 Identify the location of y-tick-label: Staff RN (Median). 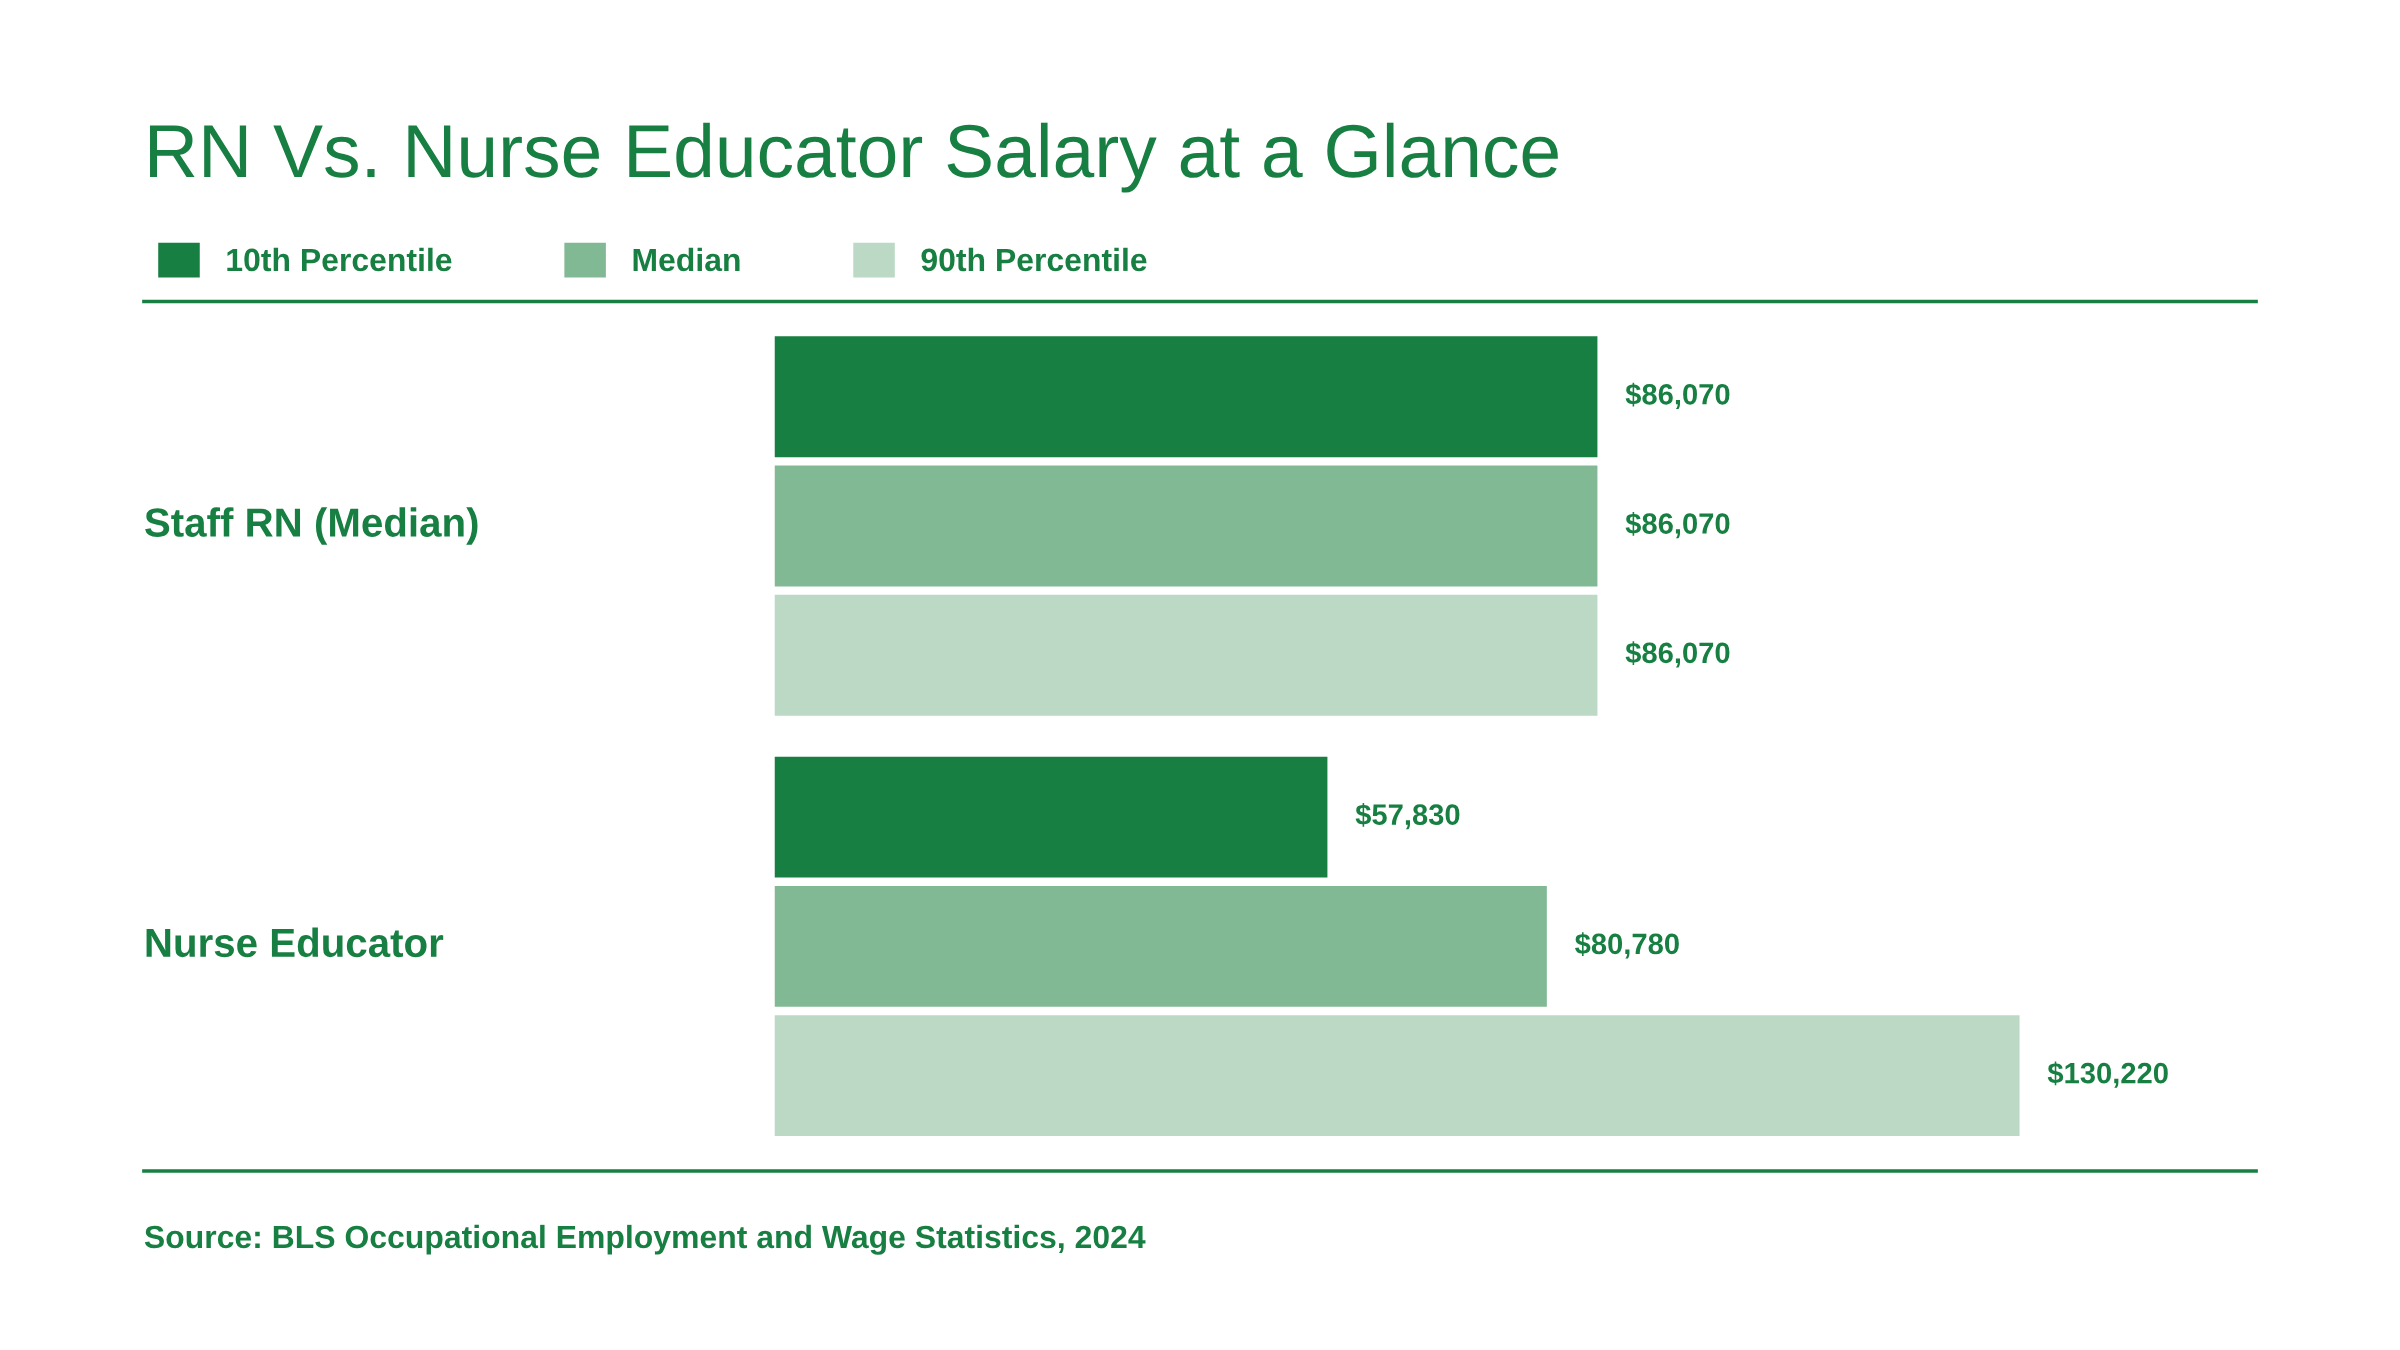
(311, 526).